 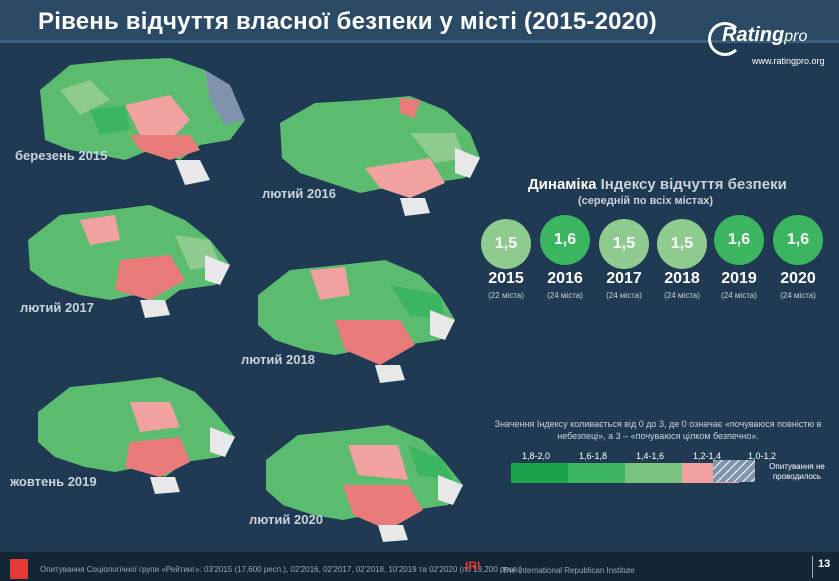 I want to click on rating-logo-icon, so click(x=725, y=39).